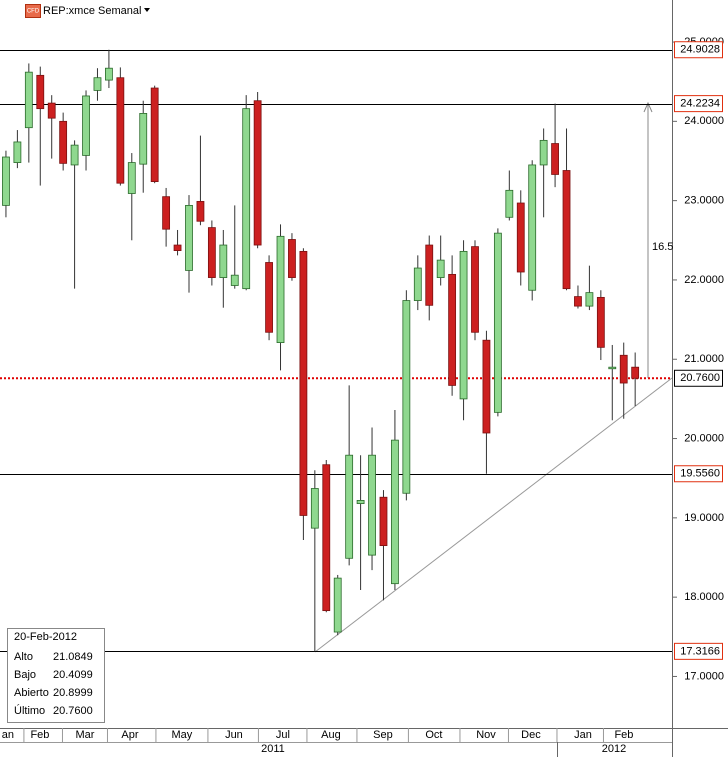 This screenshot has width=728, height=757. Describe the element at coordinates (85, 735) in the screenshot. I see `x-tick-label: Mar` at that location.